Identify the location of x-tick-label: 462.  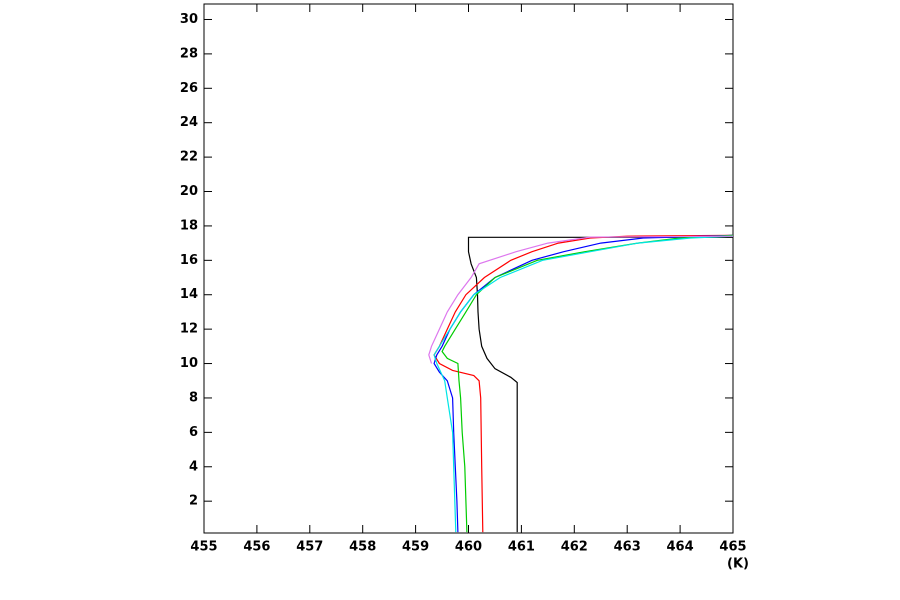
(574, 547).